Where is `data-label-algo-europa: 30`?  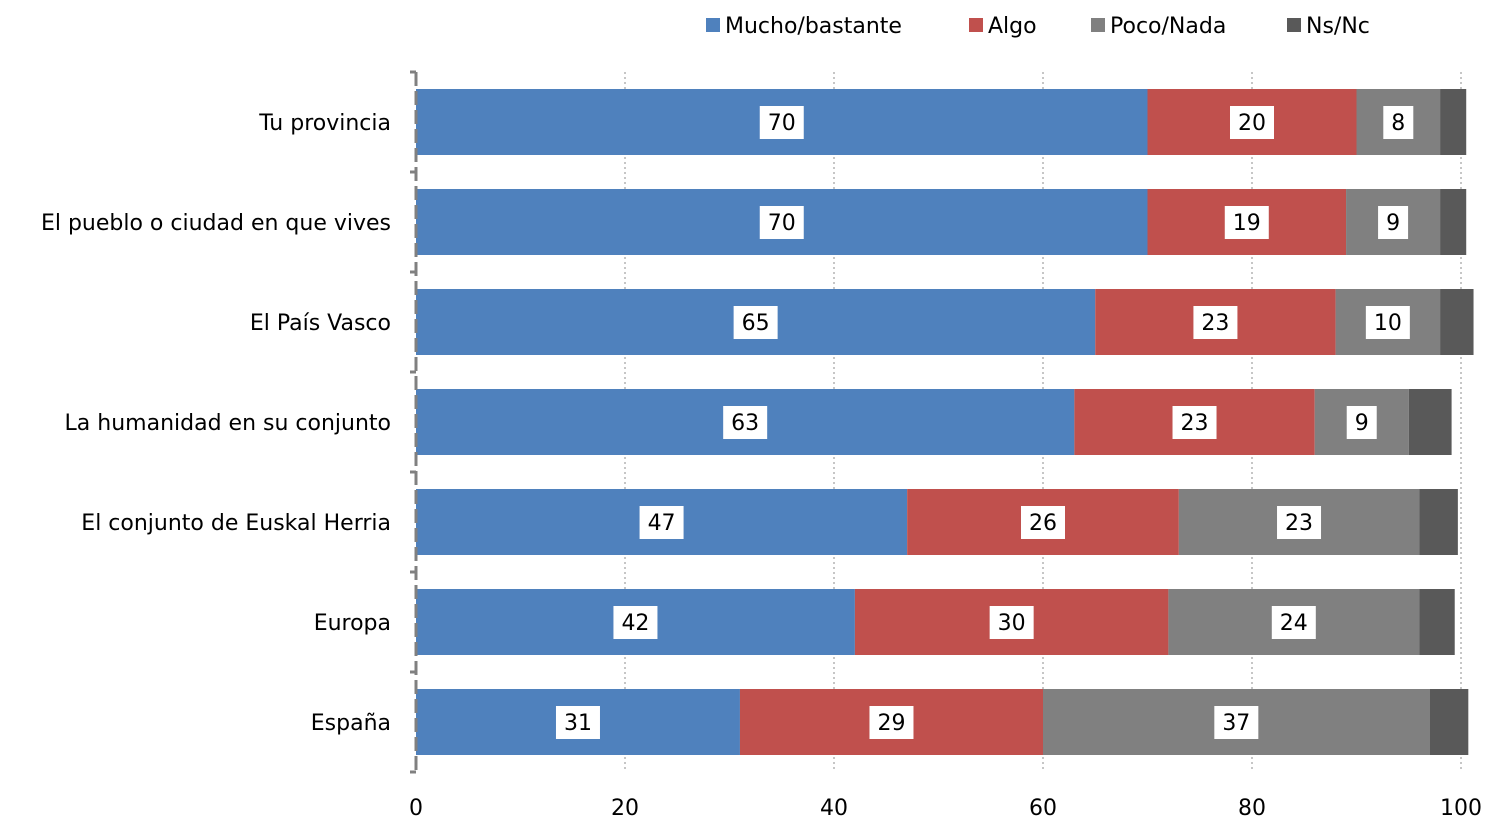 data-label-algo-europa: 30 is located at coordinates (1012, 623).